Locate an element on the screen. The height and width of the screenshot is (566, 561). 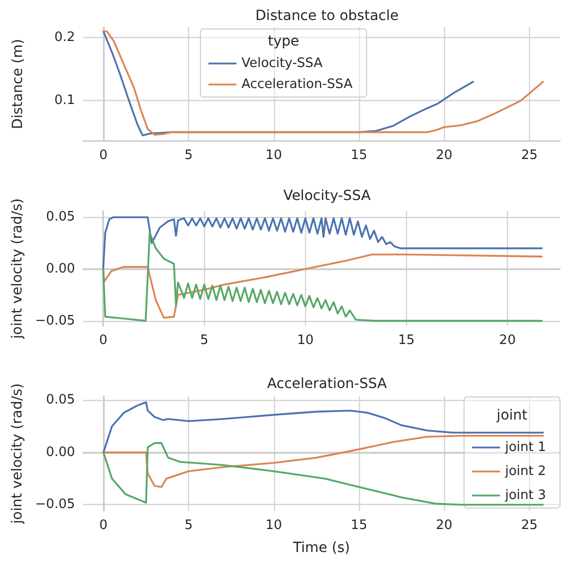
legend-label: joint 3 is located at coordinates (525, 495).